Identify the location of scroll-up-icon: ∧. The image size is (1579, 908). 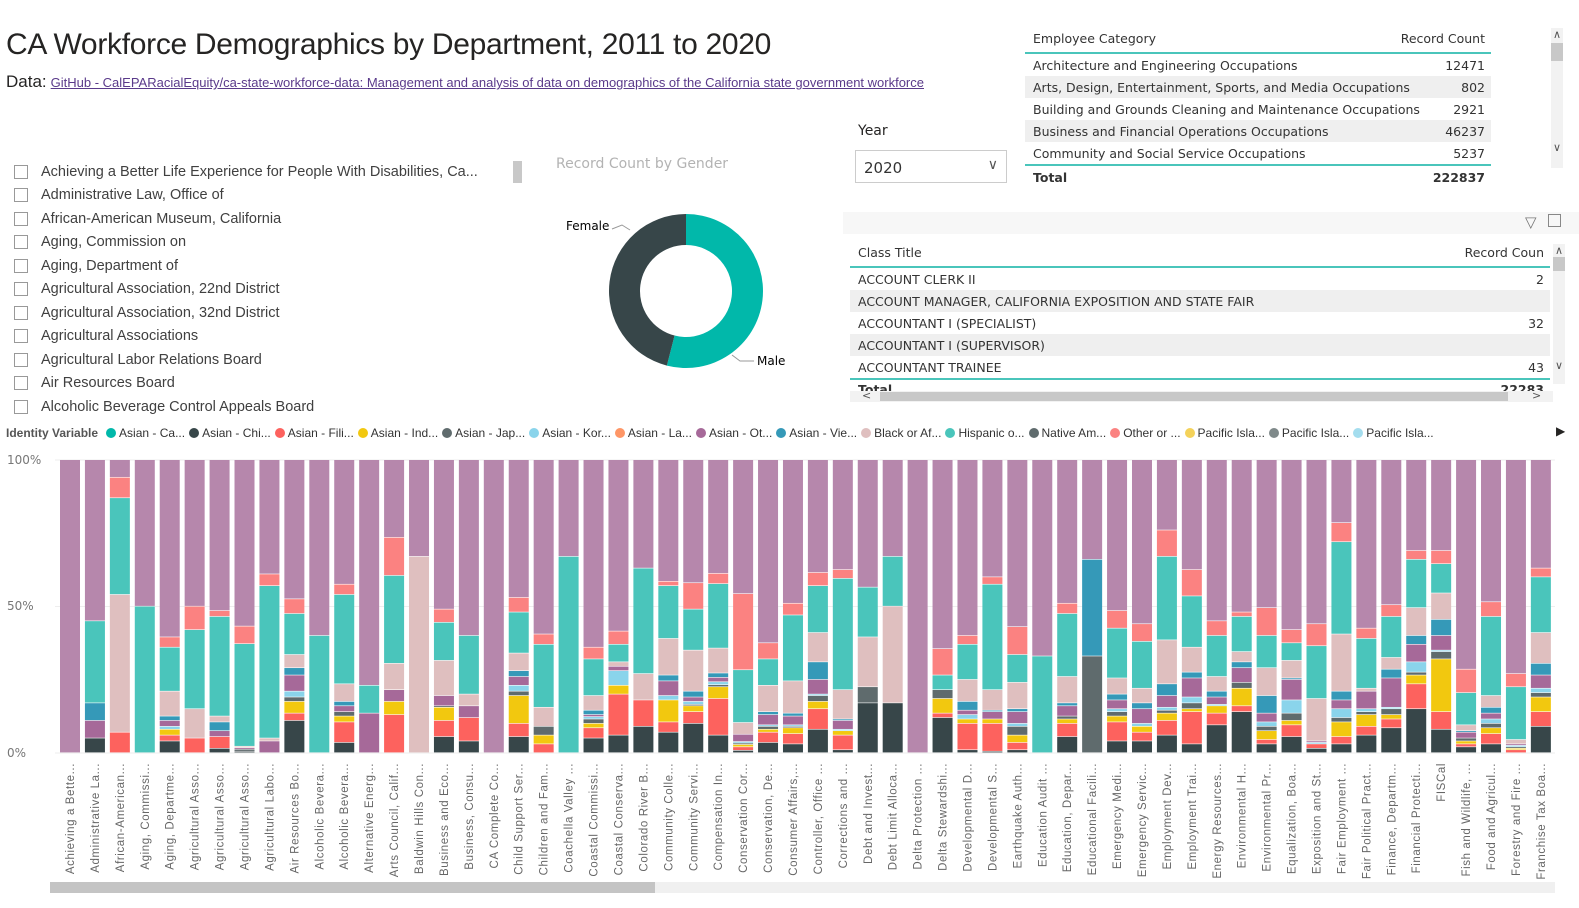
(1557, 34).